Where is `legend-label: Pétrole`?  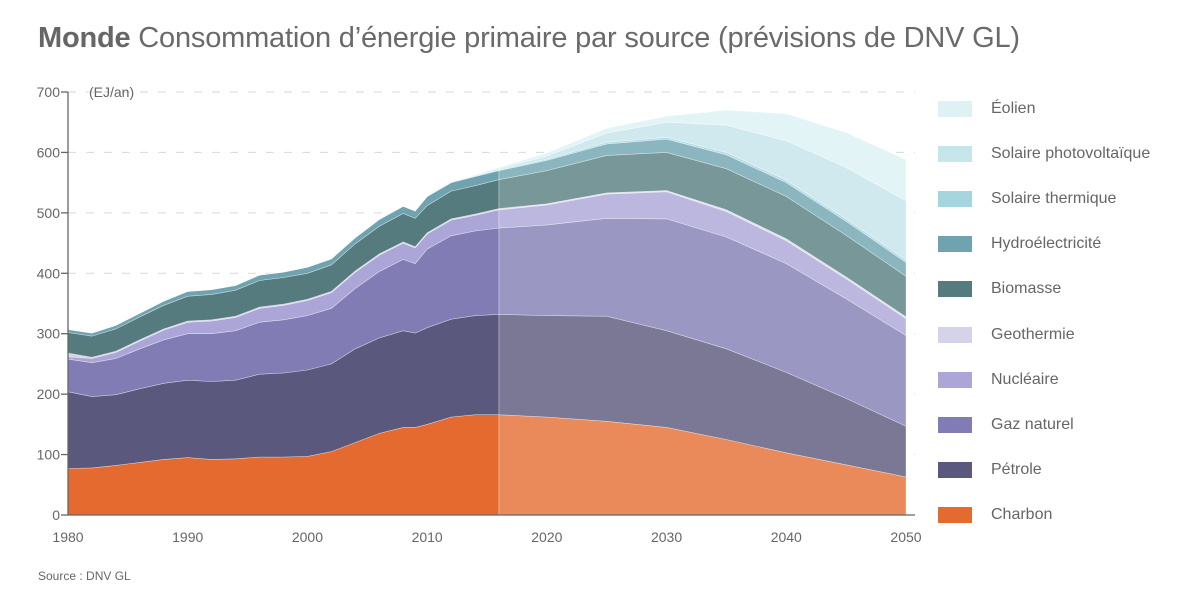
legend-label: Pétrole is located at coordinates (1016, 470).